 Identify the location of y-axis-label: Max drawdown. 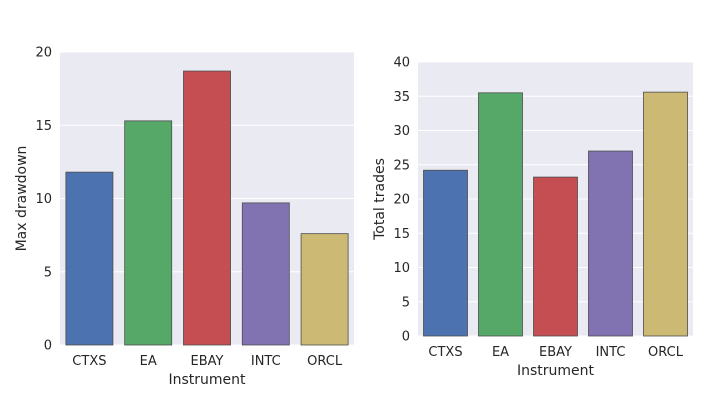
(22, 199).